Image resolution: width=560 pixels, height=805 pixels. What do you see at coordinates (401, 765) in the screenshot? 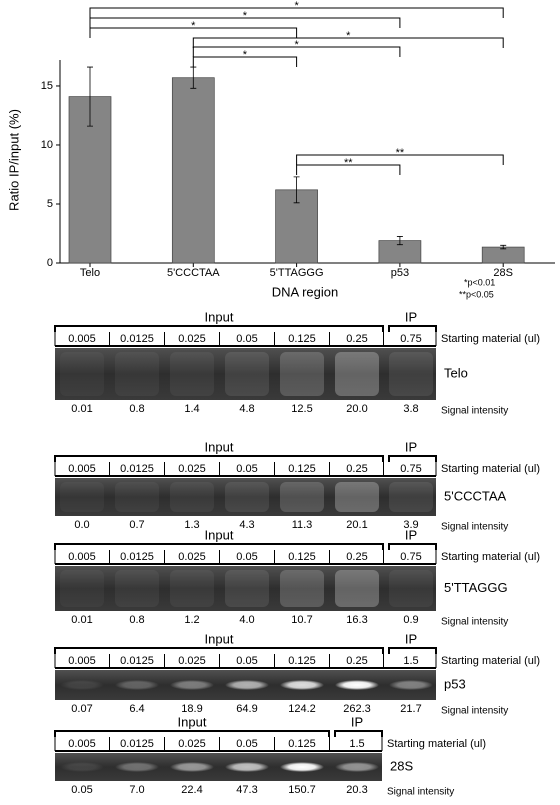
I see `gel-name: 28S` at bounding box center [401, 765].